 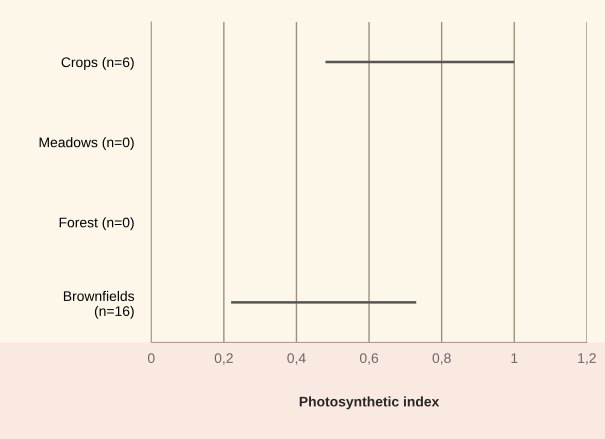 What do you see at coordinates (370, 403) in the screenshot?
I see `x-axis-title: Photosynthetic index` at bounding box center [370, 403].